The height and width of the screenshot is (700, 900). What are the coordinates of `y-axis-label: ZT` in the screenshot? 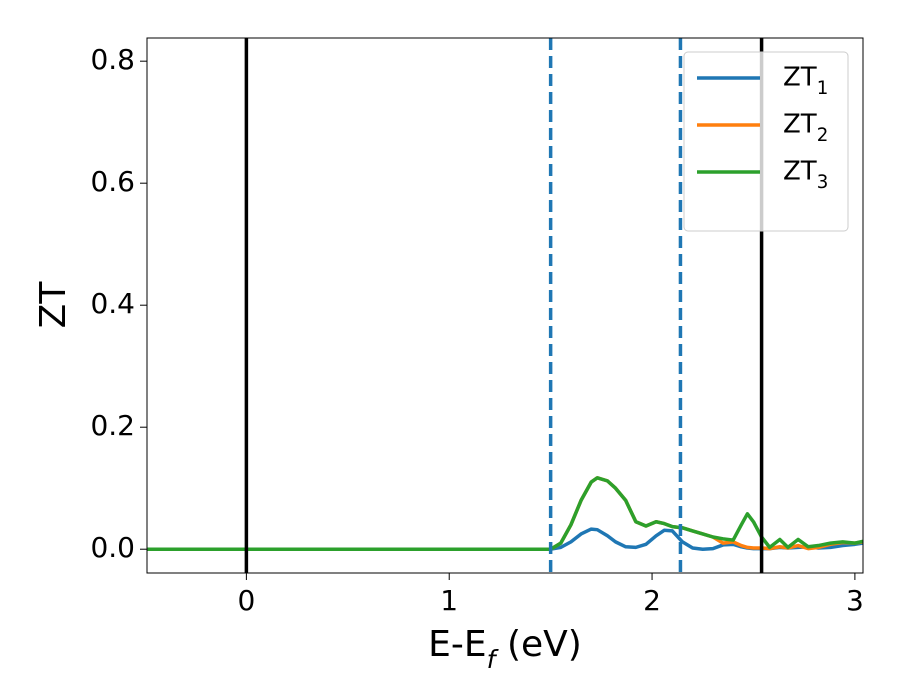 It's located at (53, 305).